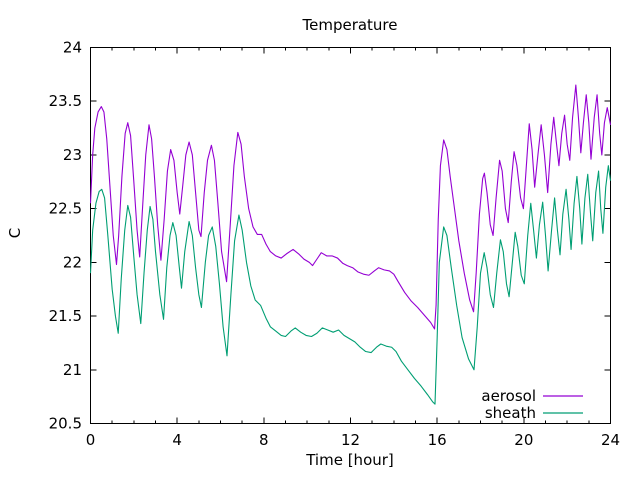  I want to click on y-tick-label: 21, so click(72, 370).